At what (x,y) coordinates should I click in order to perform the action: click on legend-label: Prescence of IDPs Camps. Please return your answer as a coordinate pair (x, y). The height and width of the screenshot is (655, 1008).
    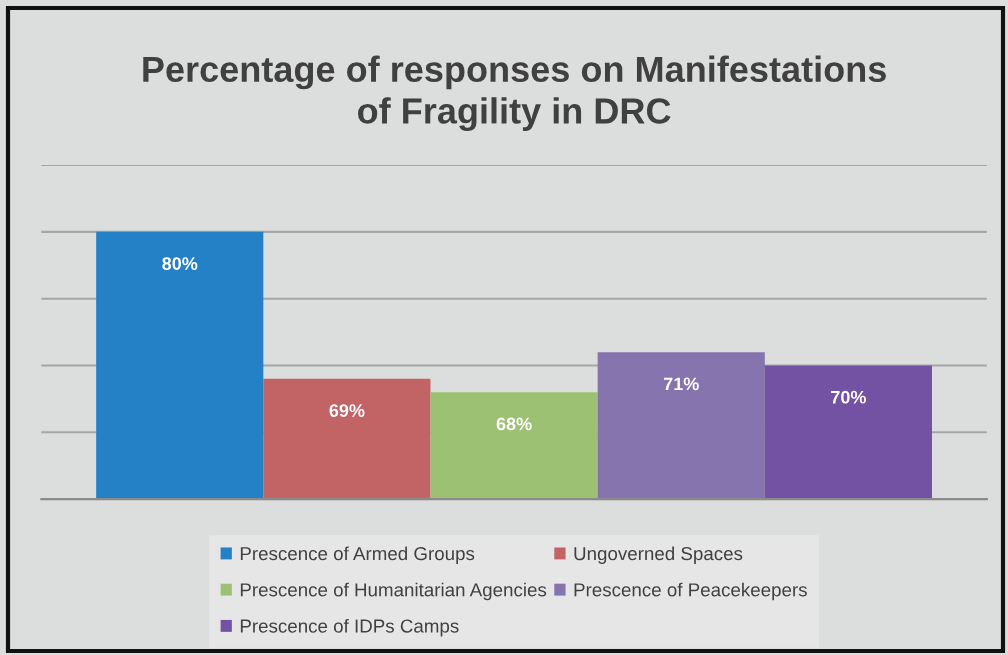
    Looking at the image, I should click on (349, 627).